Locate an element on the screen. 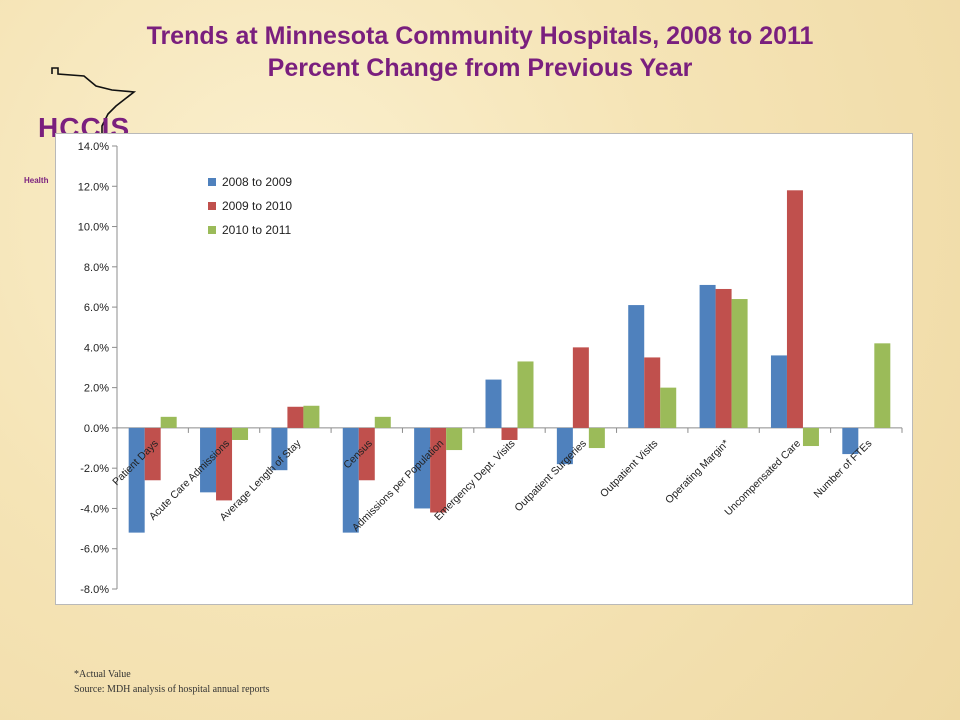 Image resolution: width=960 pixels, height=720 pixels. y-tick-label: 6.0% is located at coordinates (96, 308).